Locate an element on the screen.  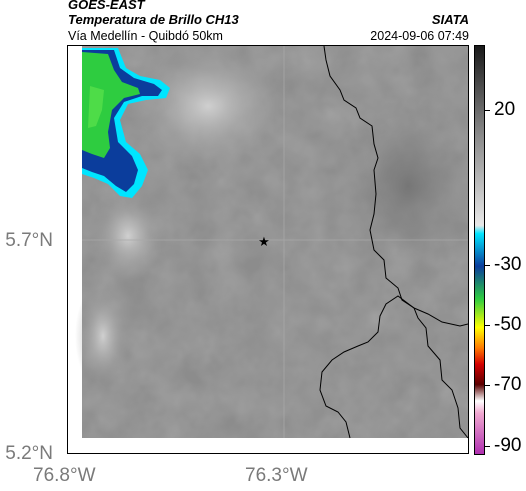
colorbar-label-minus90: -90 is located at coordinates (508, 445).